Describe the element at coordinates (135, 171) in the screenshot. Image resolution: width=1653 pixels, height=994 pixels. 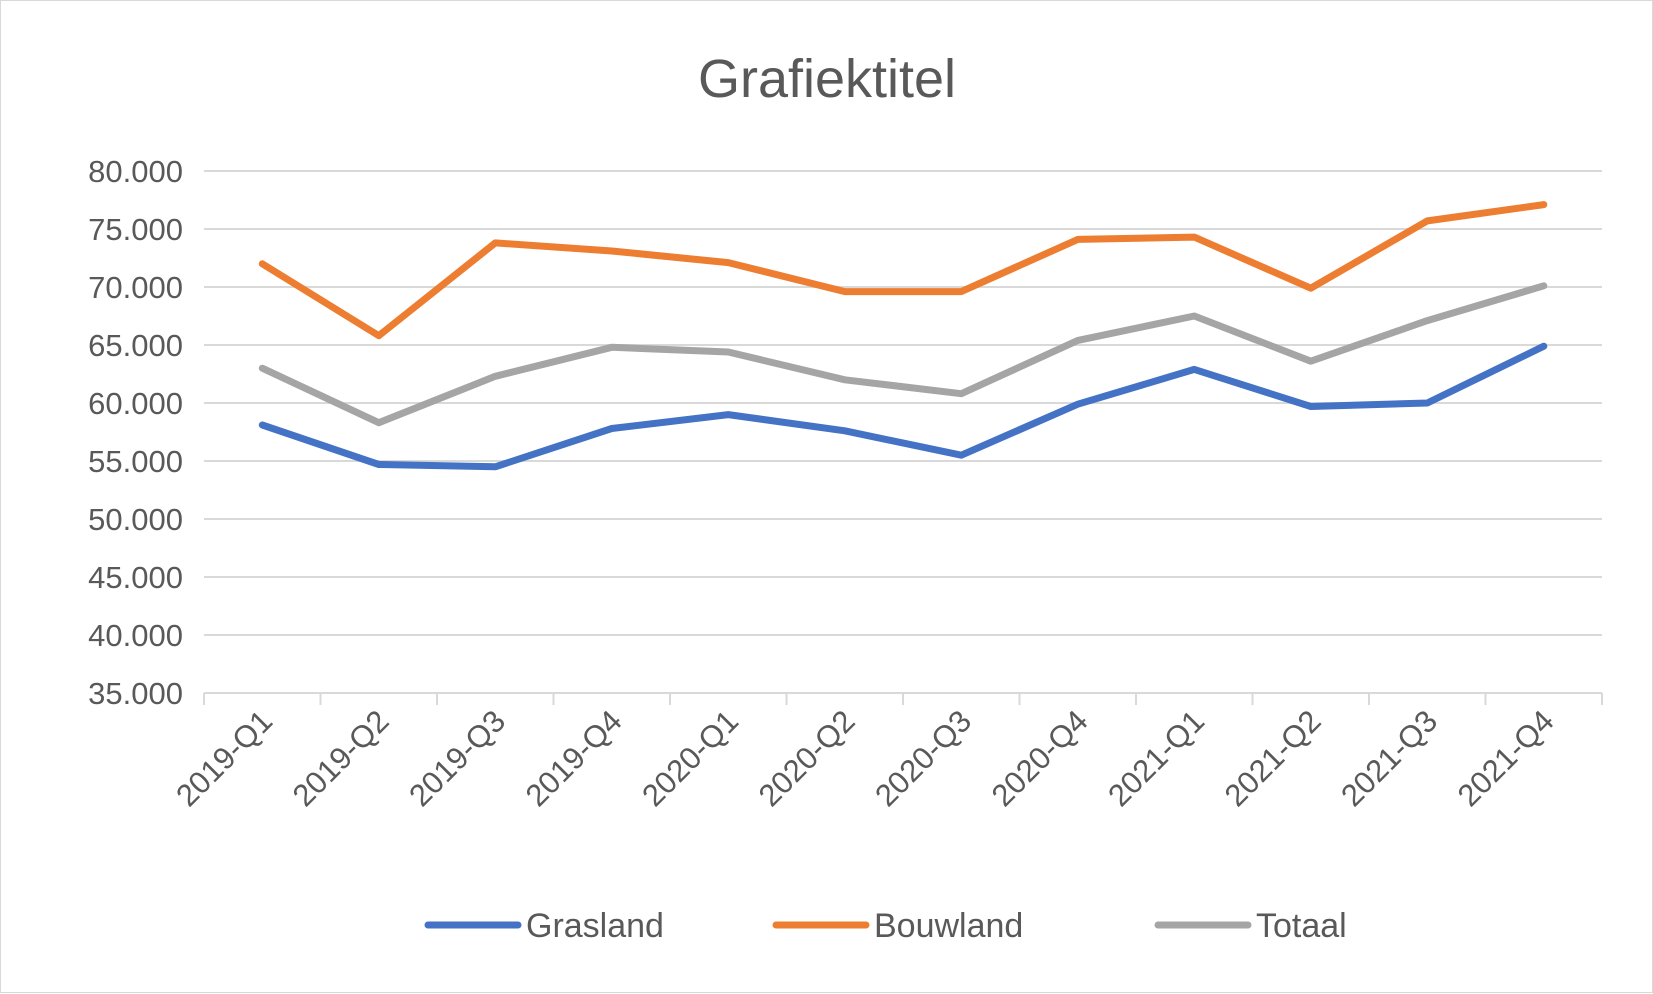
I see `y-tick-label: 80.000` at that location.